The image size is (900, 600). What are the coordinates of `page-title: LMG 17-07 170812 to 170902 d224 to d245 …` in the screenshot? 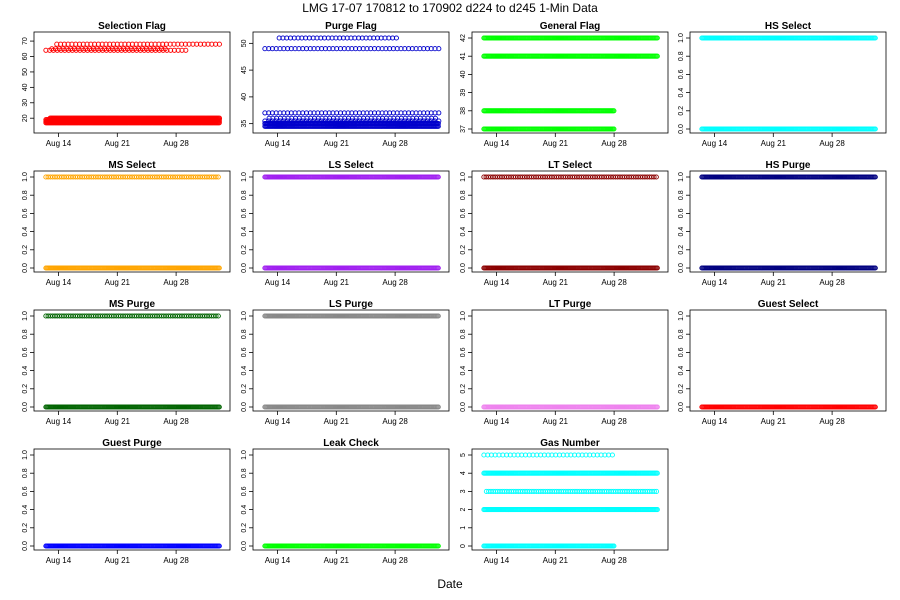 It's located at (450, 8).